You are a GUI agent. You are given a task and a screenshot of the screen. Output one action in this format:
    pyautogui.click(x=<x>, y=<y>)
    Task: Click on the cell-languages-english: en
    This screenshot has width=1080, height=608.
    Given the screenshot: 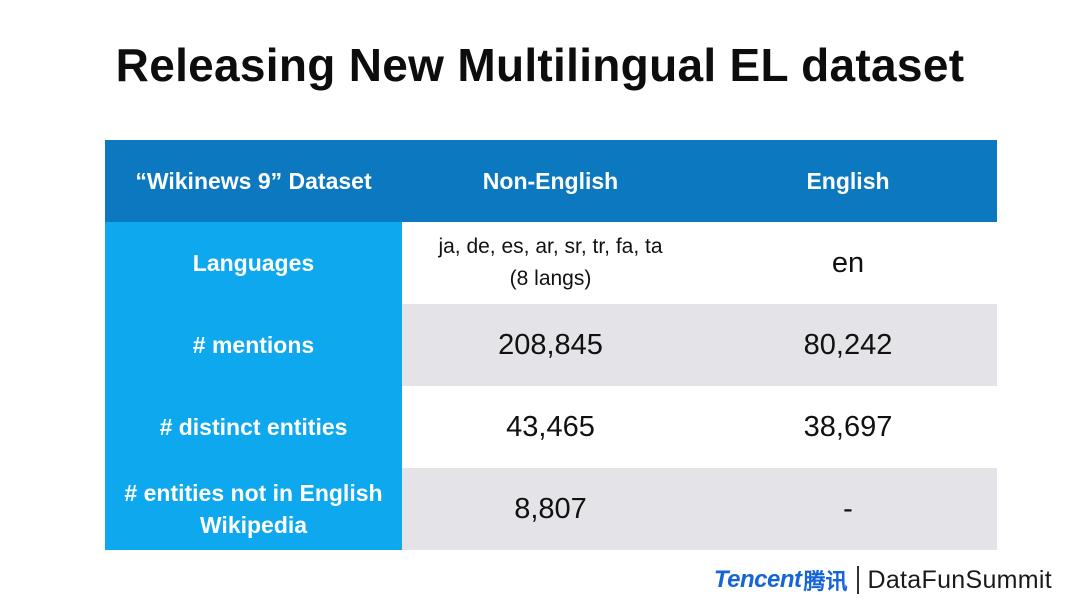 What is the action you would take?
    pyautogui.click(x=848, y=263)
    